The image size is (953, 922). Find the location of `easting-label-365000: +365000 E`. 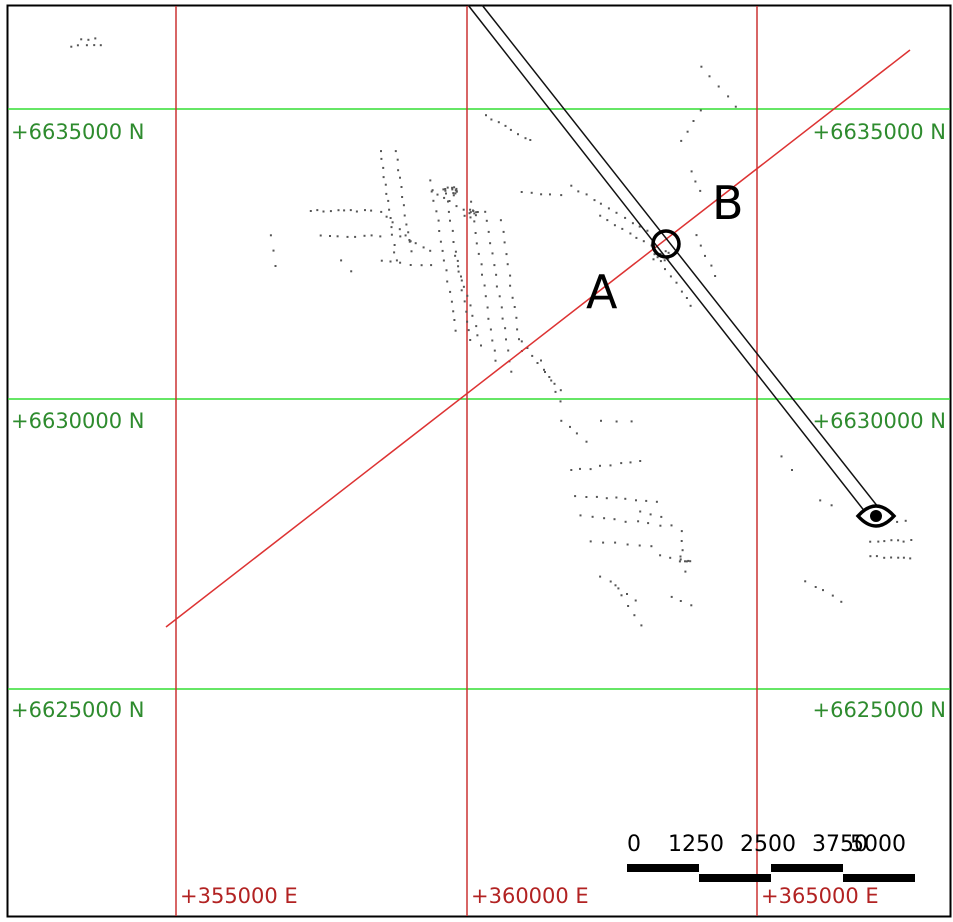

easting-label-365000: +365000 E is located at coordinates (820, 896).